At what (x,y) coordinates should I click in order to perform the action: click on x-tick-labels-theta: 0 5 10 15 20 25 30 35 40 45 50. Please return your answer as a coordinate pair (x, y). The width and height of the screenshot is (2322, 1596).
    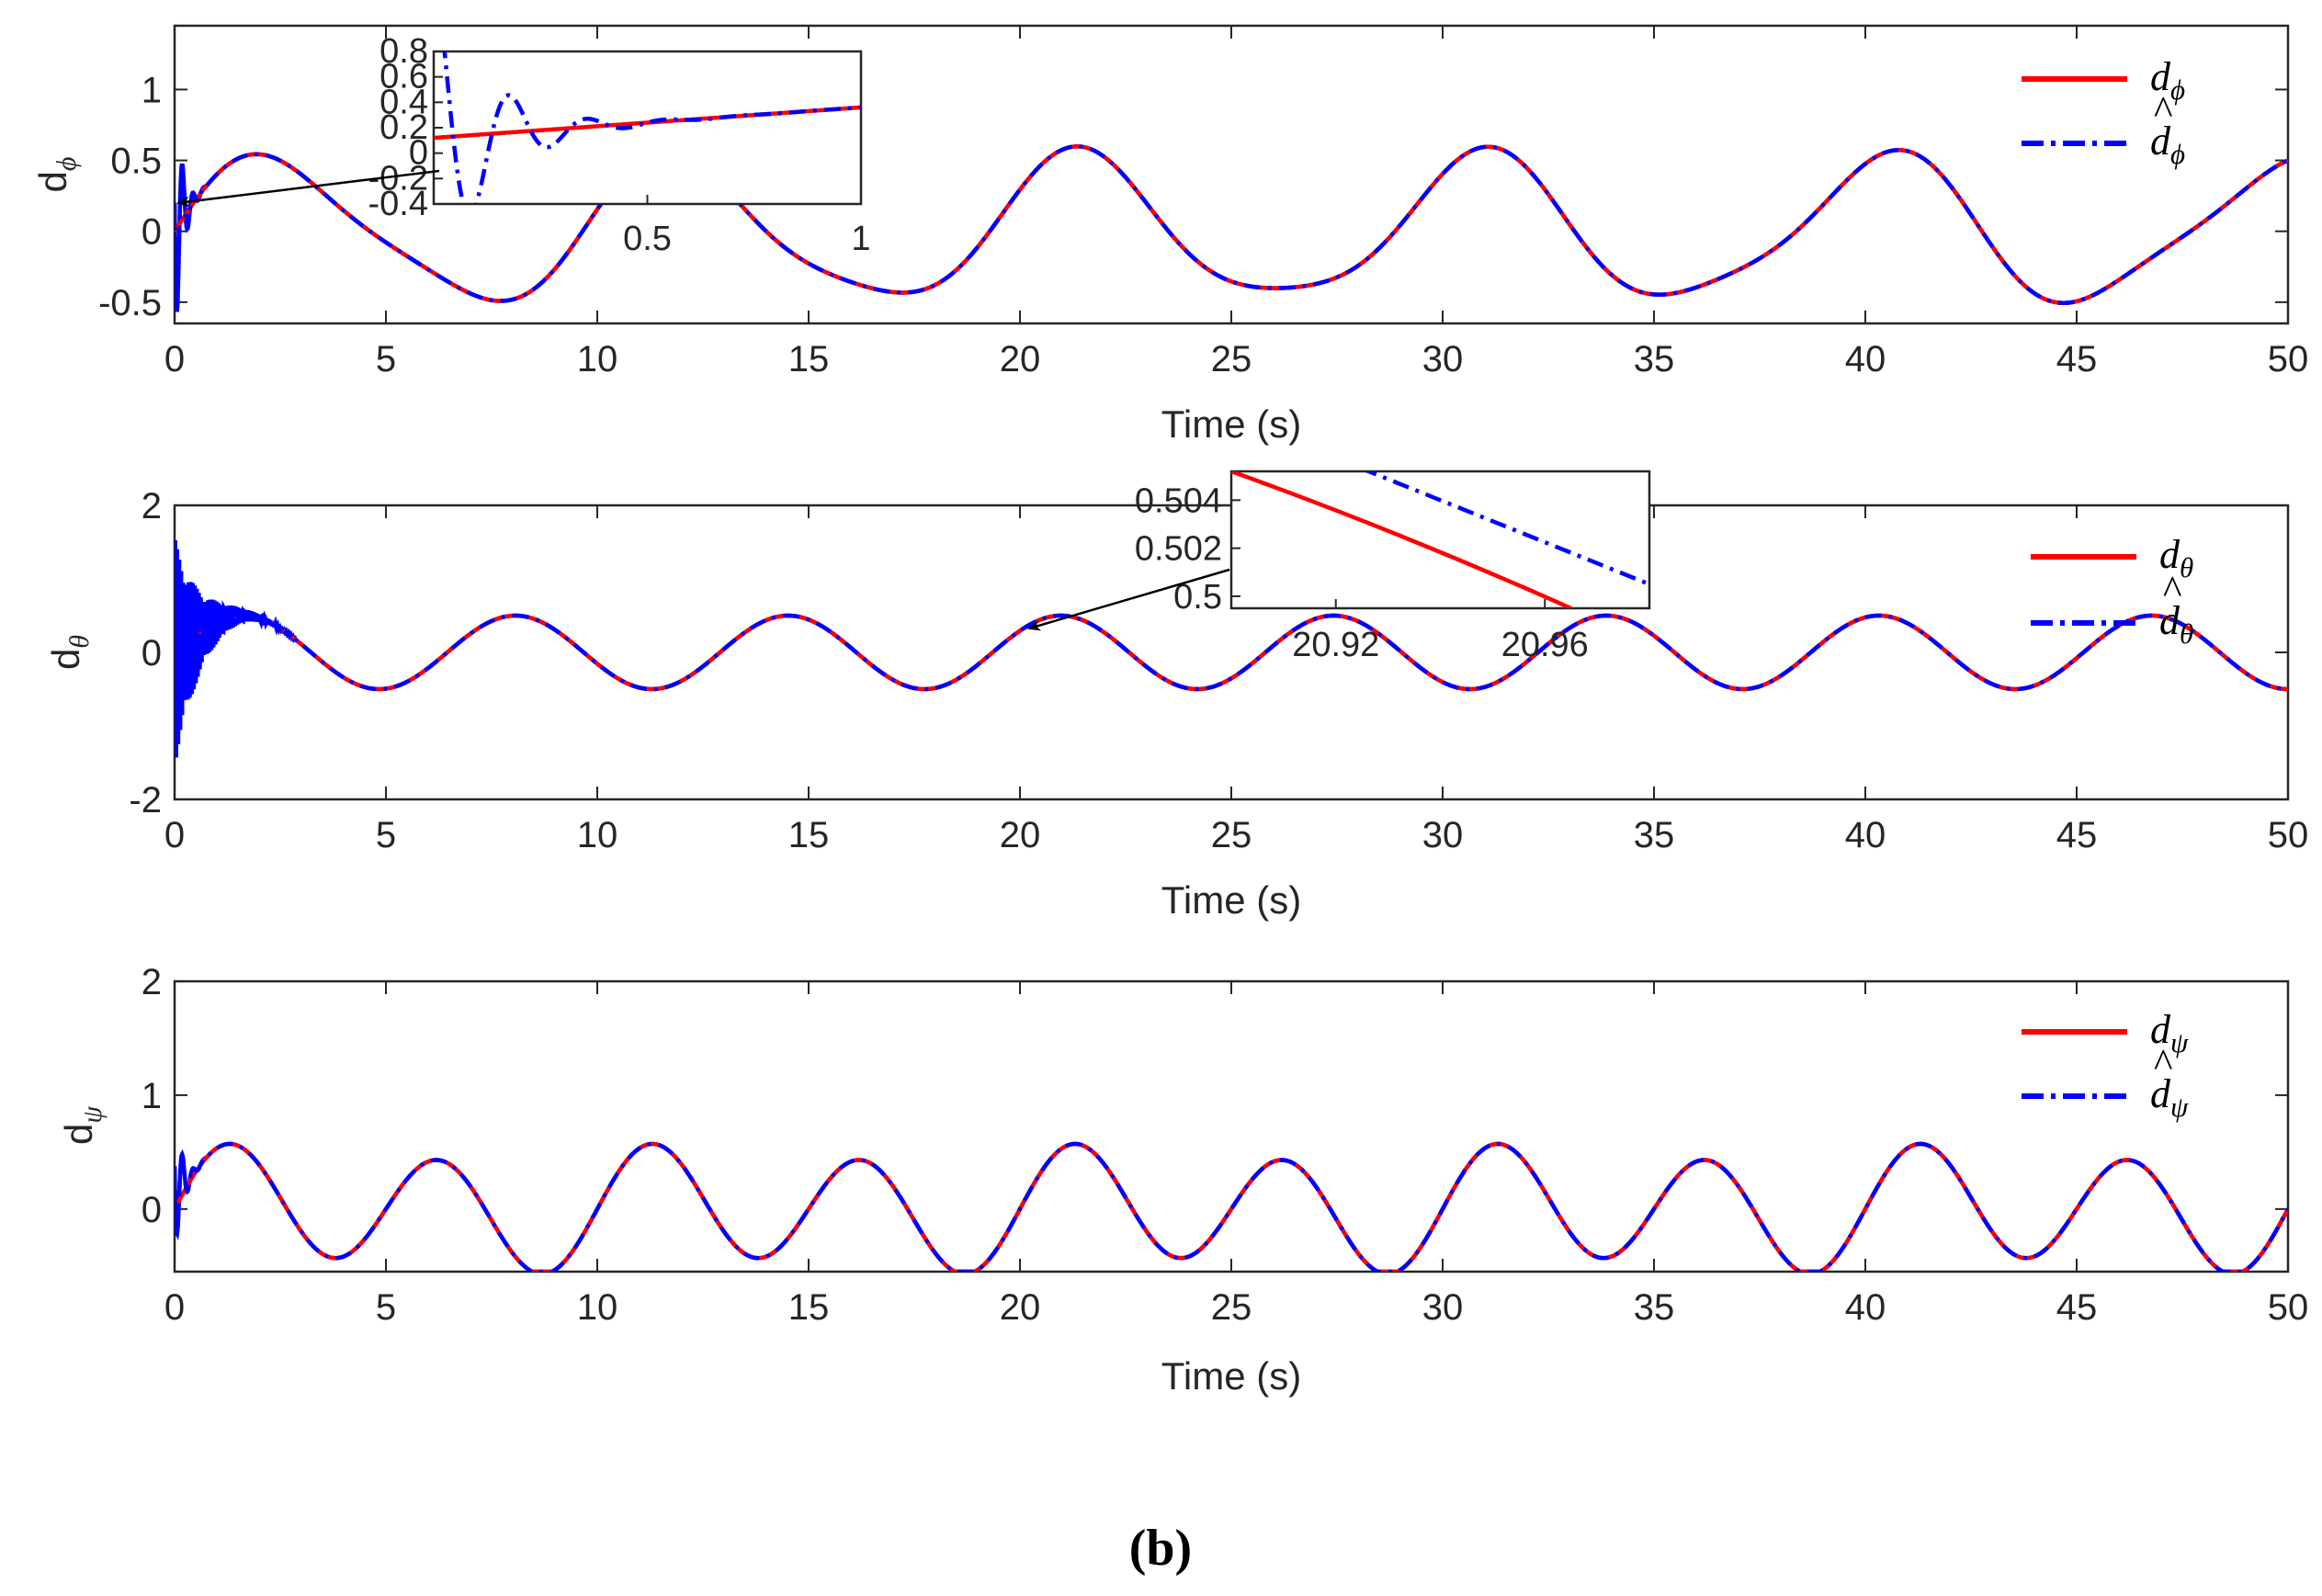
    Looking at the image, I should click on (1236, 835).